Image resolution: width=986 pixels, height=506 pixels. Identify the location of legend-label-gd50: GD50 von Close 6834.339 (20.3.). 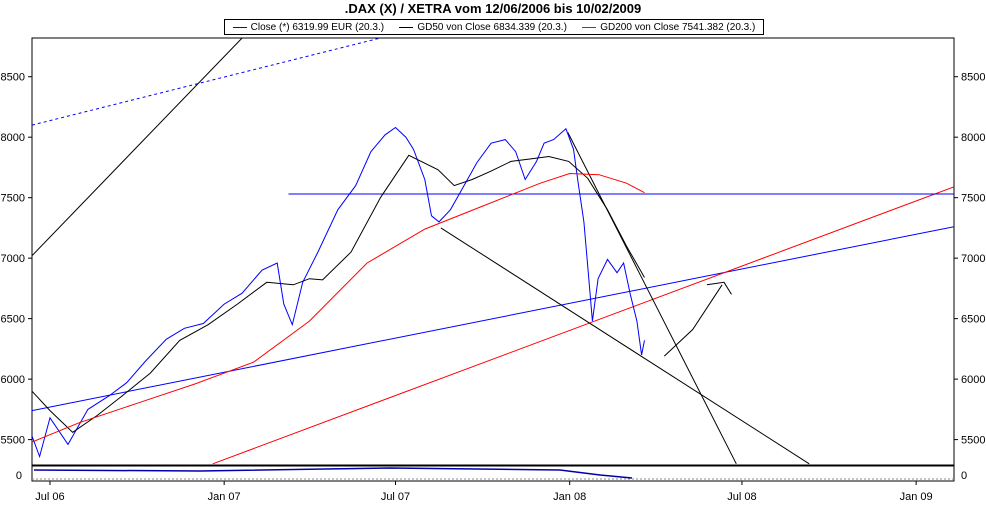
(492, 27).